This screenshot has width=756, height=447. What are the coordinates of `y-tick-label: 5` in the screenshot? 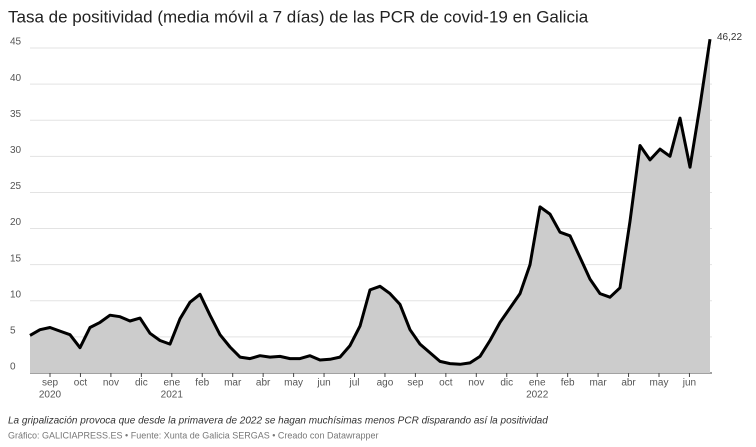 It's located at (13, 331).